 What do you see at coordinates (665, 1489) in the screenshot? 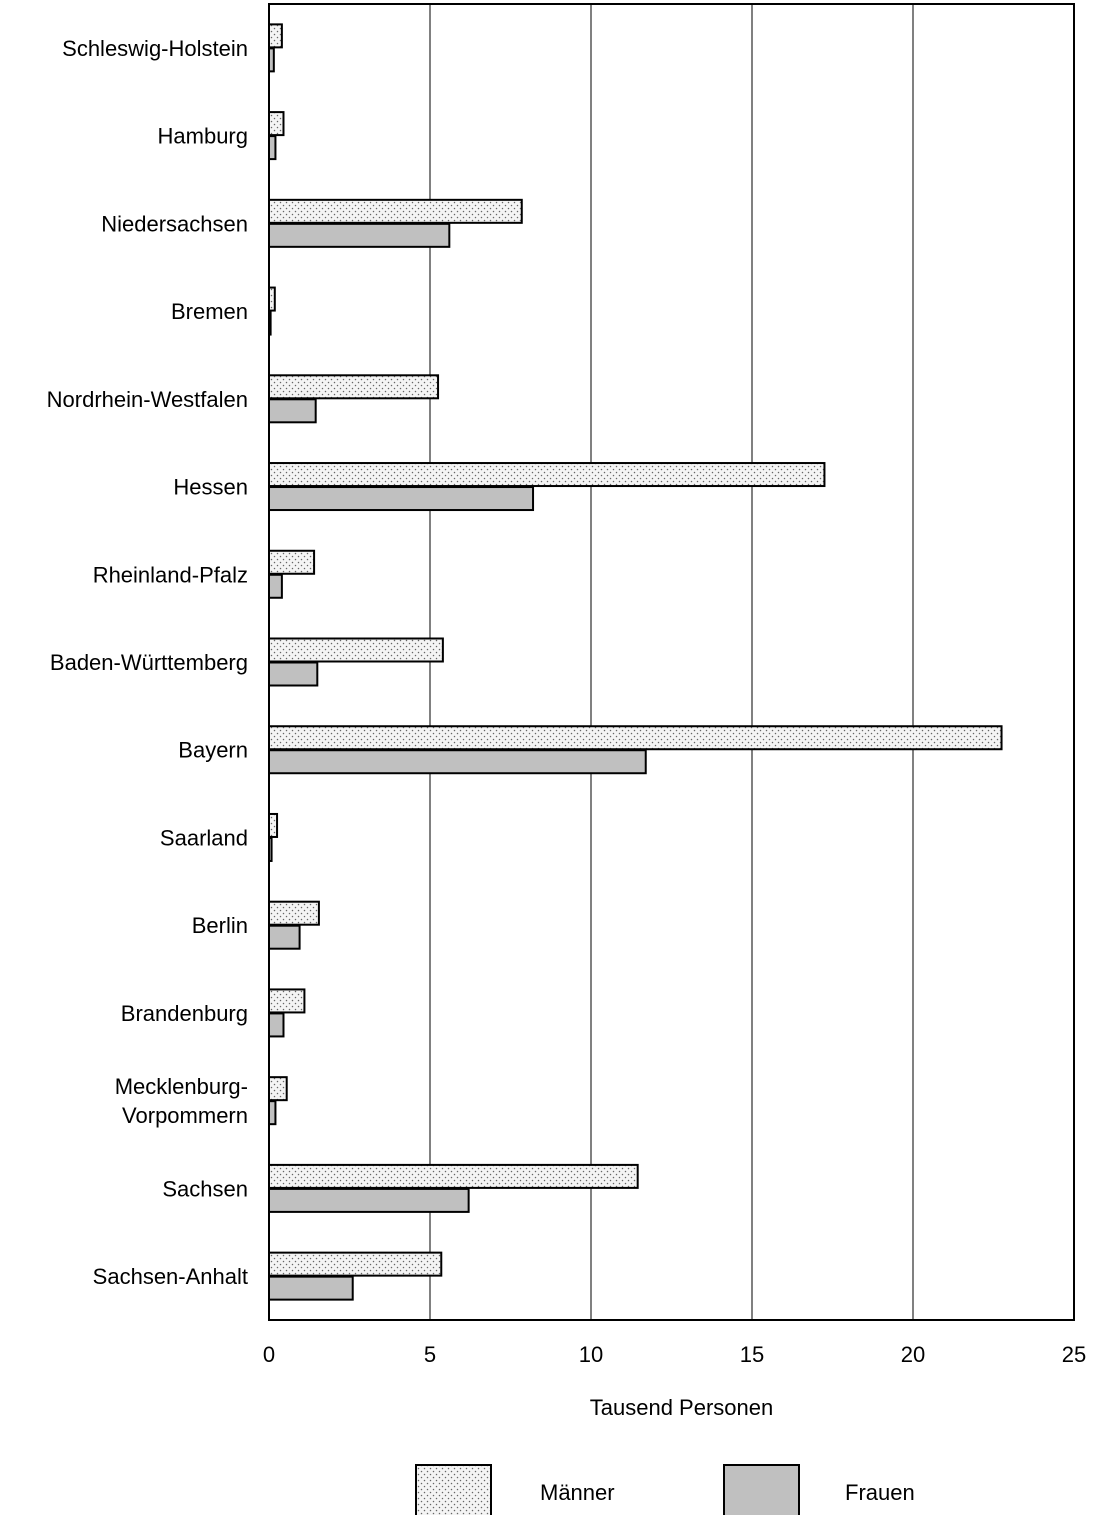
I see `legend: Männer Frauen` at bounding box center [665, 1489].